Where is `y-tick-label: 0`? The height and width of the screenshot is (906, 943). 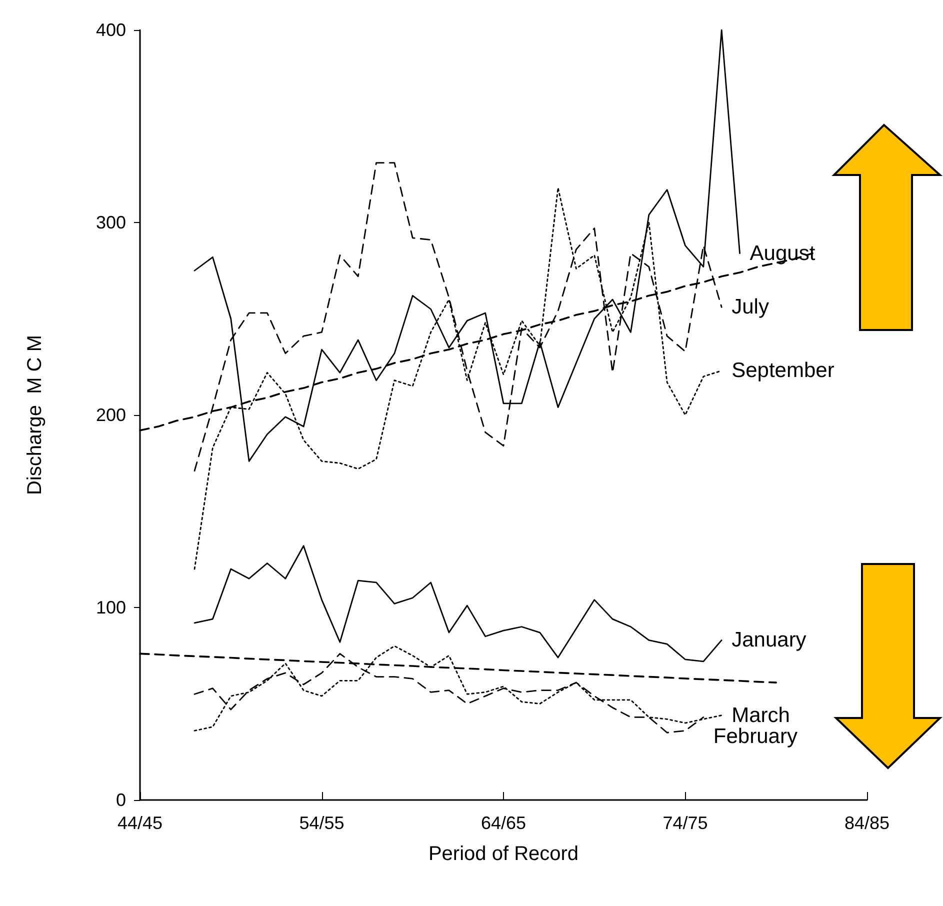
y-tick-label: 0 is located at coordinates (121, 800).